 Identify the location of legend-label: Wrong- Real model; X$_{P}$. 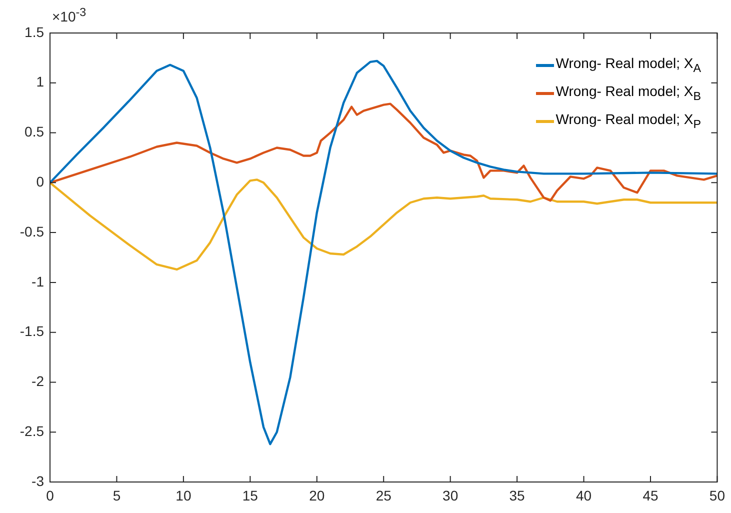
(628, 121).